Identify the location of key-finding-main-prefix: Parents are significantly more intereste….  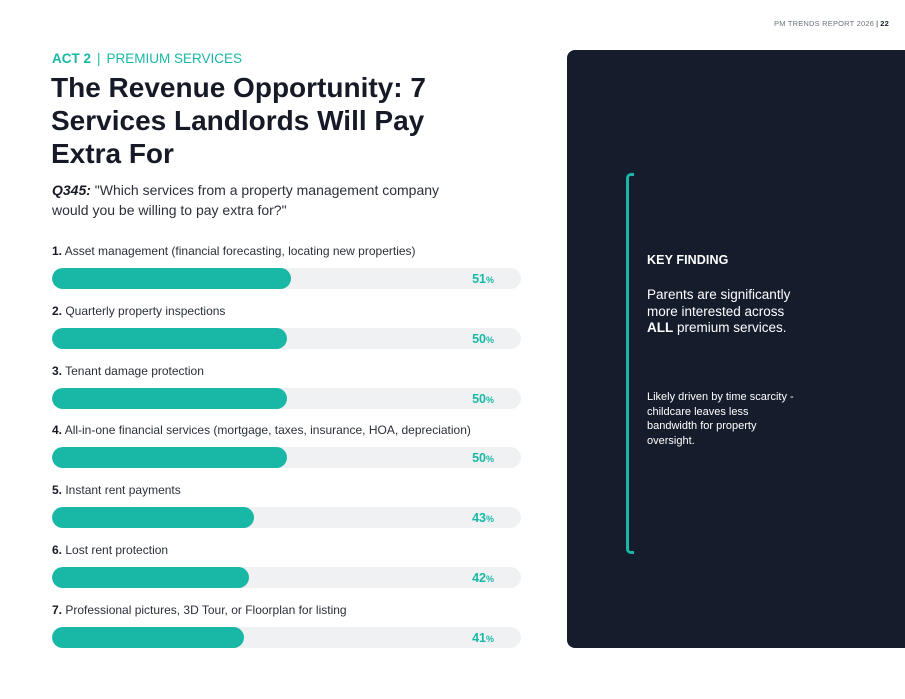
(719, 303).